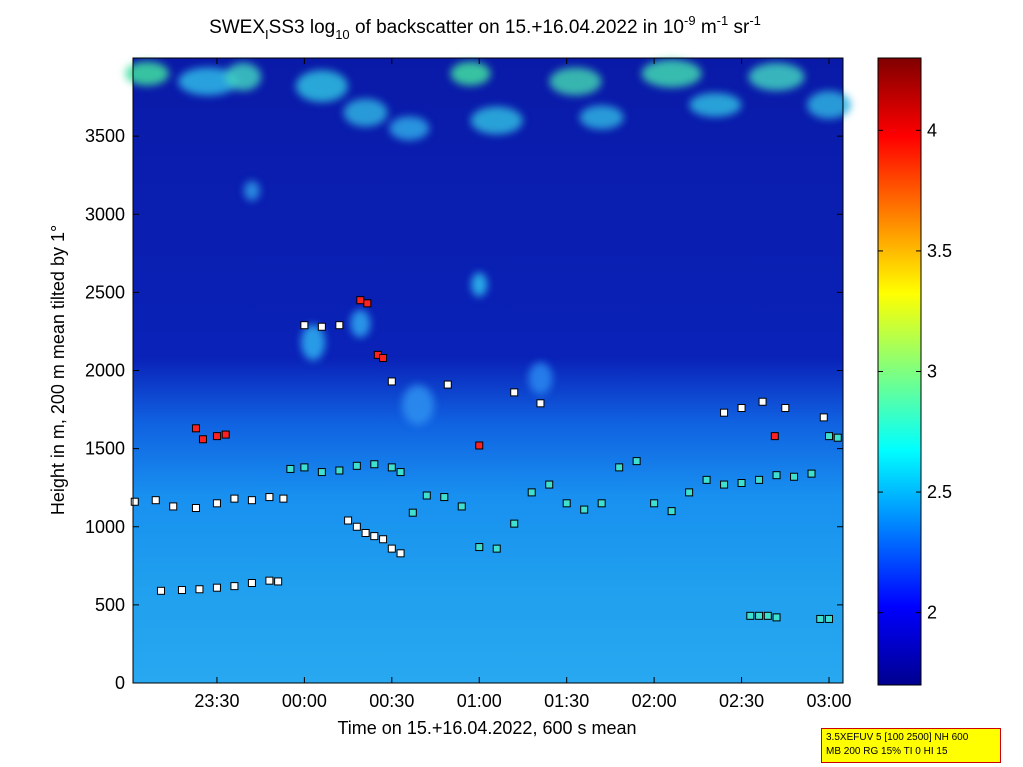 The width and height of the screenshot is (1023, 767). I want to click on colorbar-tick-label: 2.5, so click(939, 492).